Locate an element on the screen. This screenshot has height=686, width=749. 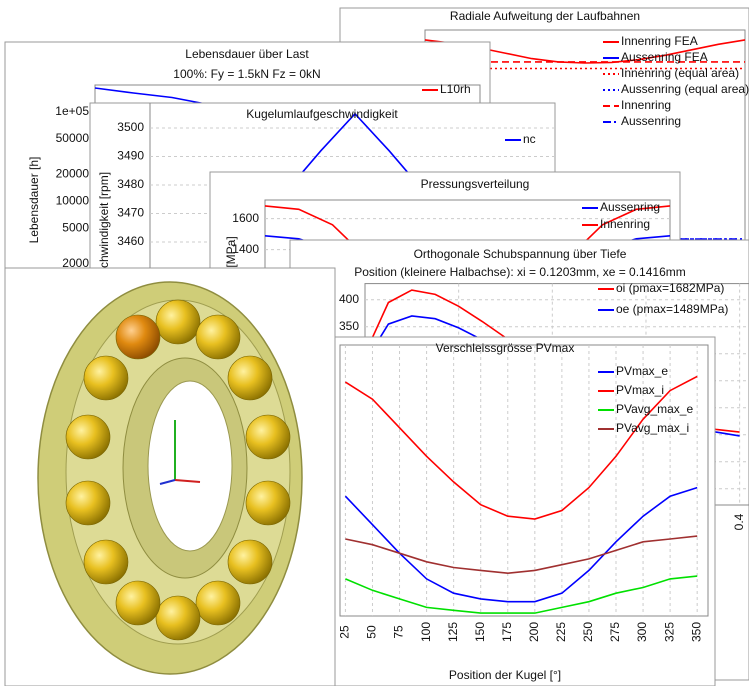
legend-label: oe (pmax=1489MPa) is located at coordinates (672, 309).